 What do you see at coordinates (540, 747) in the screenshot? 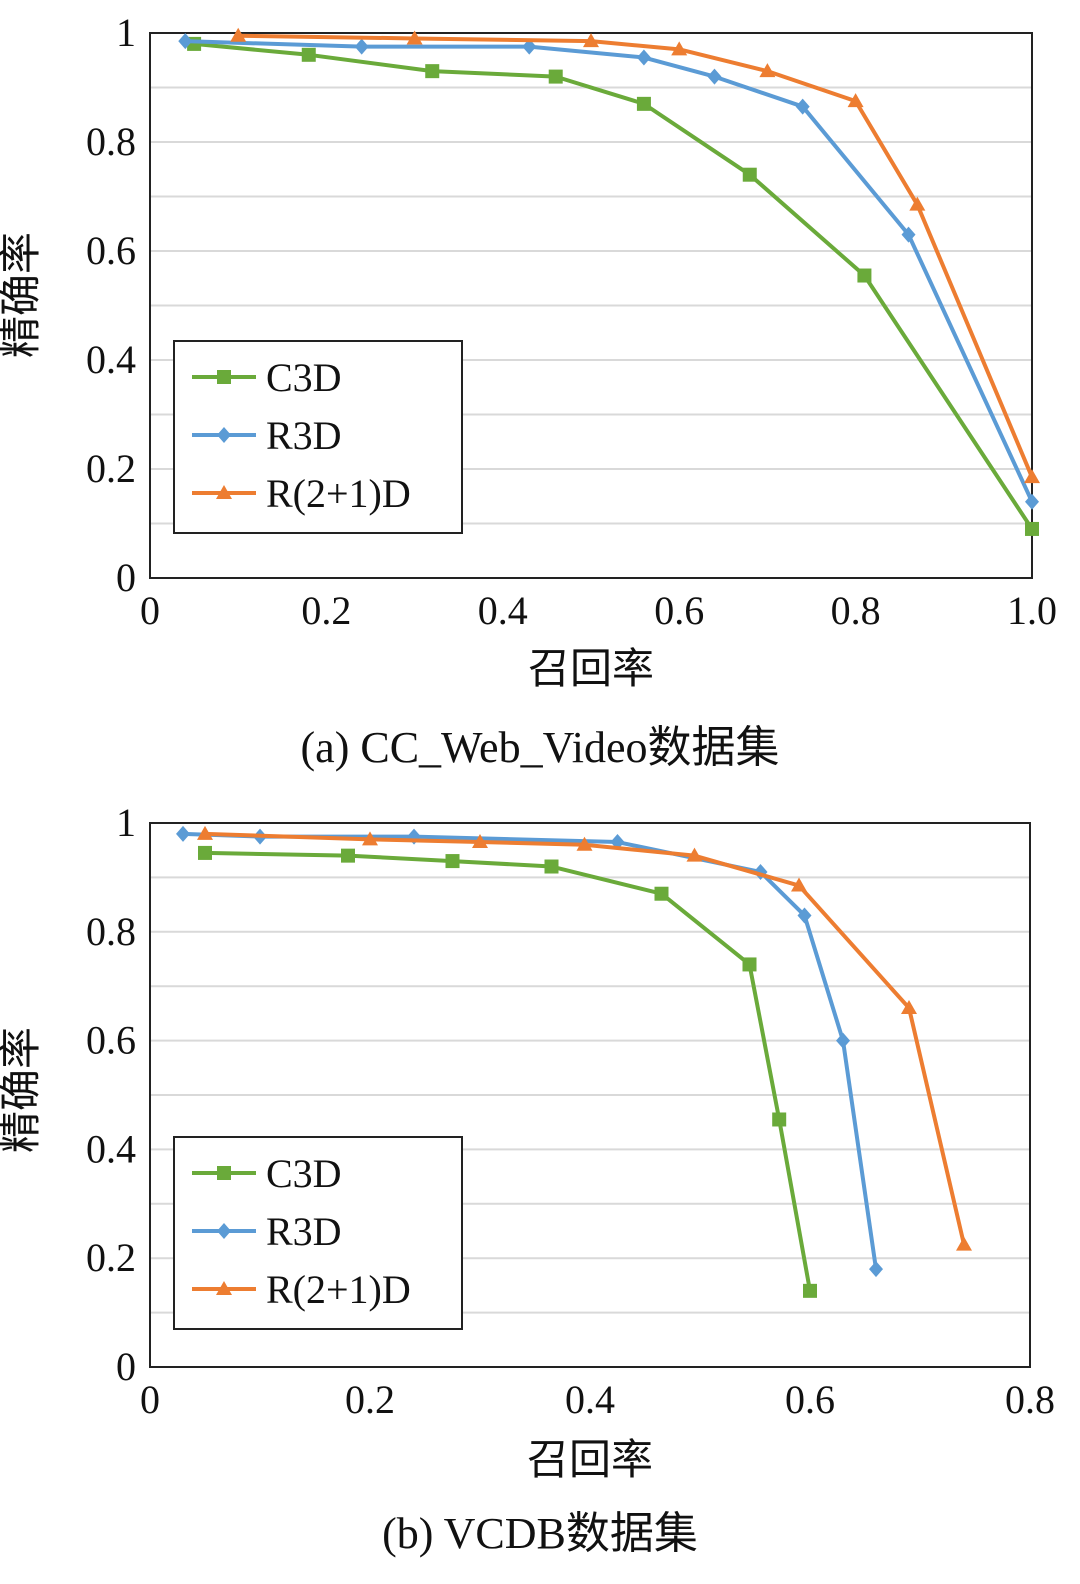
I see `panel-caption: (a) CC_Web_Video数据集` at bounding box center [540, 747].